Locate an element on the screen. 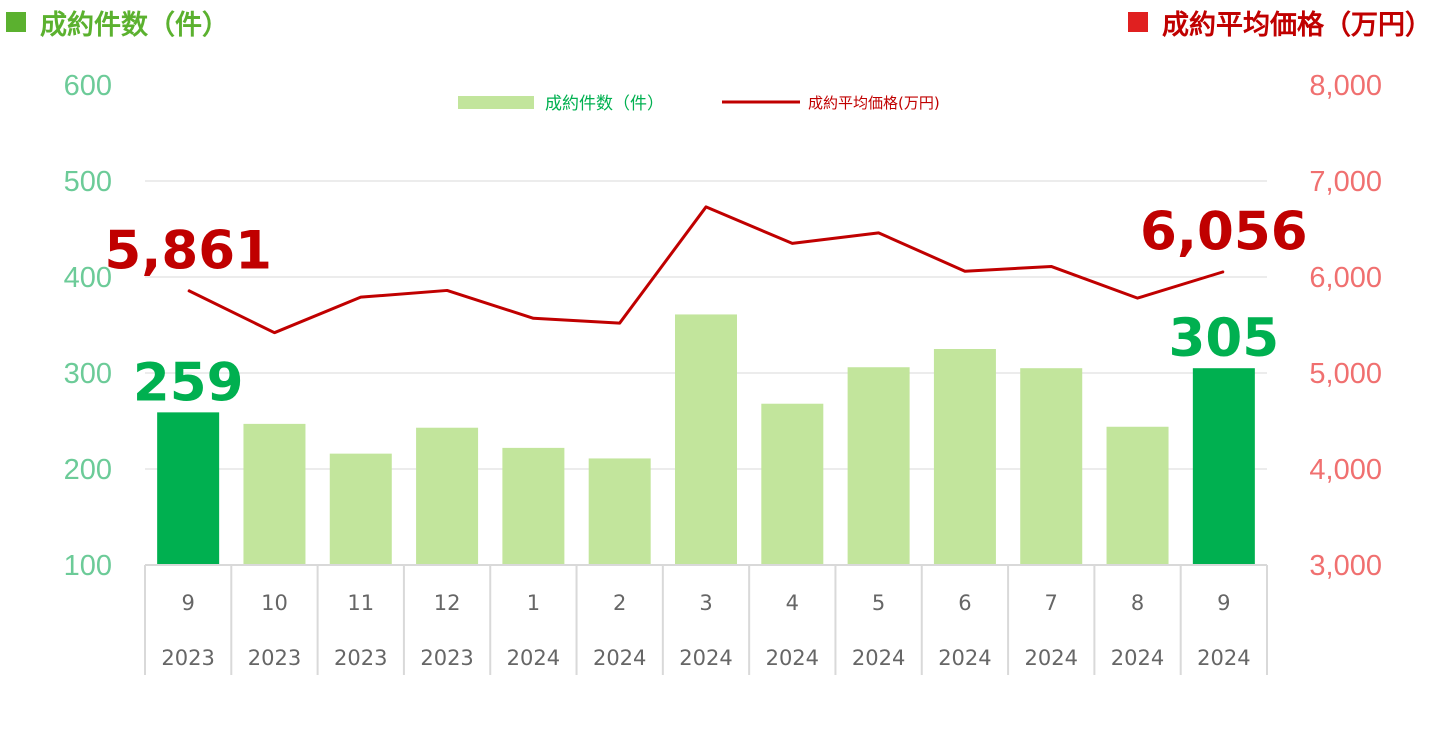 The height and width of the screenshot is (738, 1440). green-square-icon is located at coordinates (16, 22).